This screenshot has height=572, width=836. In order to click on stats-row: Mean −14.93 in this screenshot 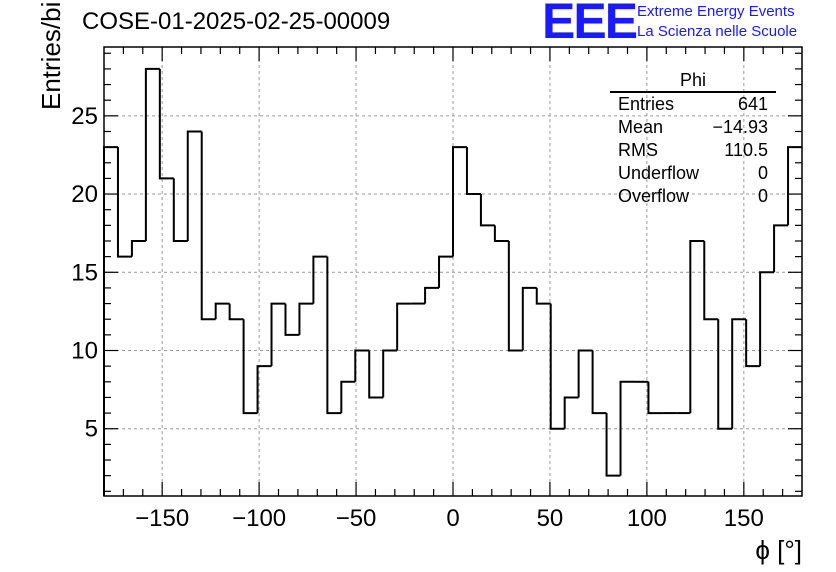, I will do `click(693, 127)`.